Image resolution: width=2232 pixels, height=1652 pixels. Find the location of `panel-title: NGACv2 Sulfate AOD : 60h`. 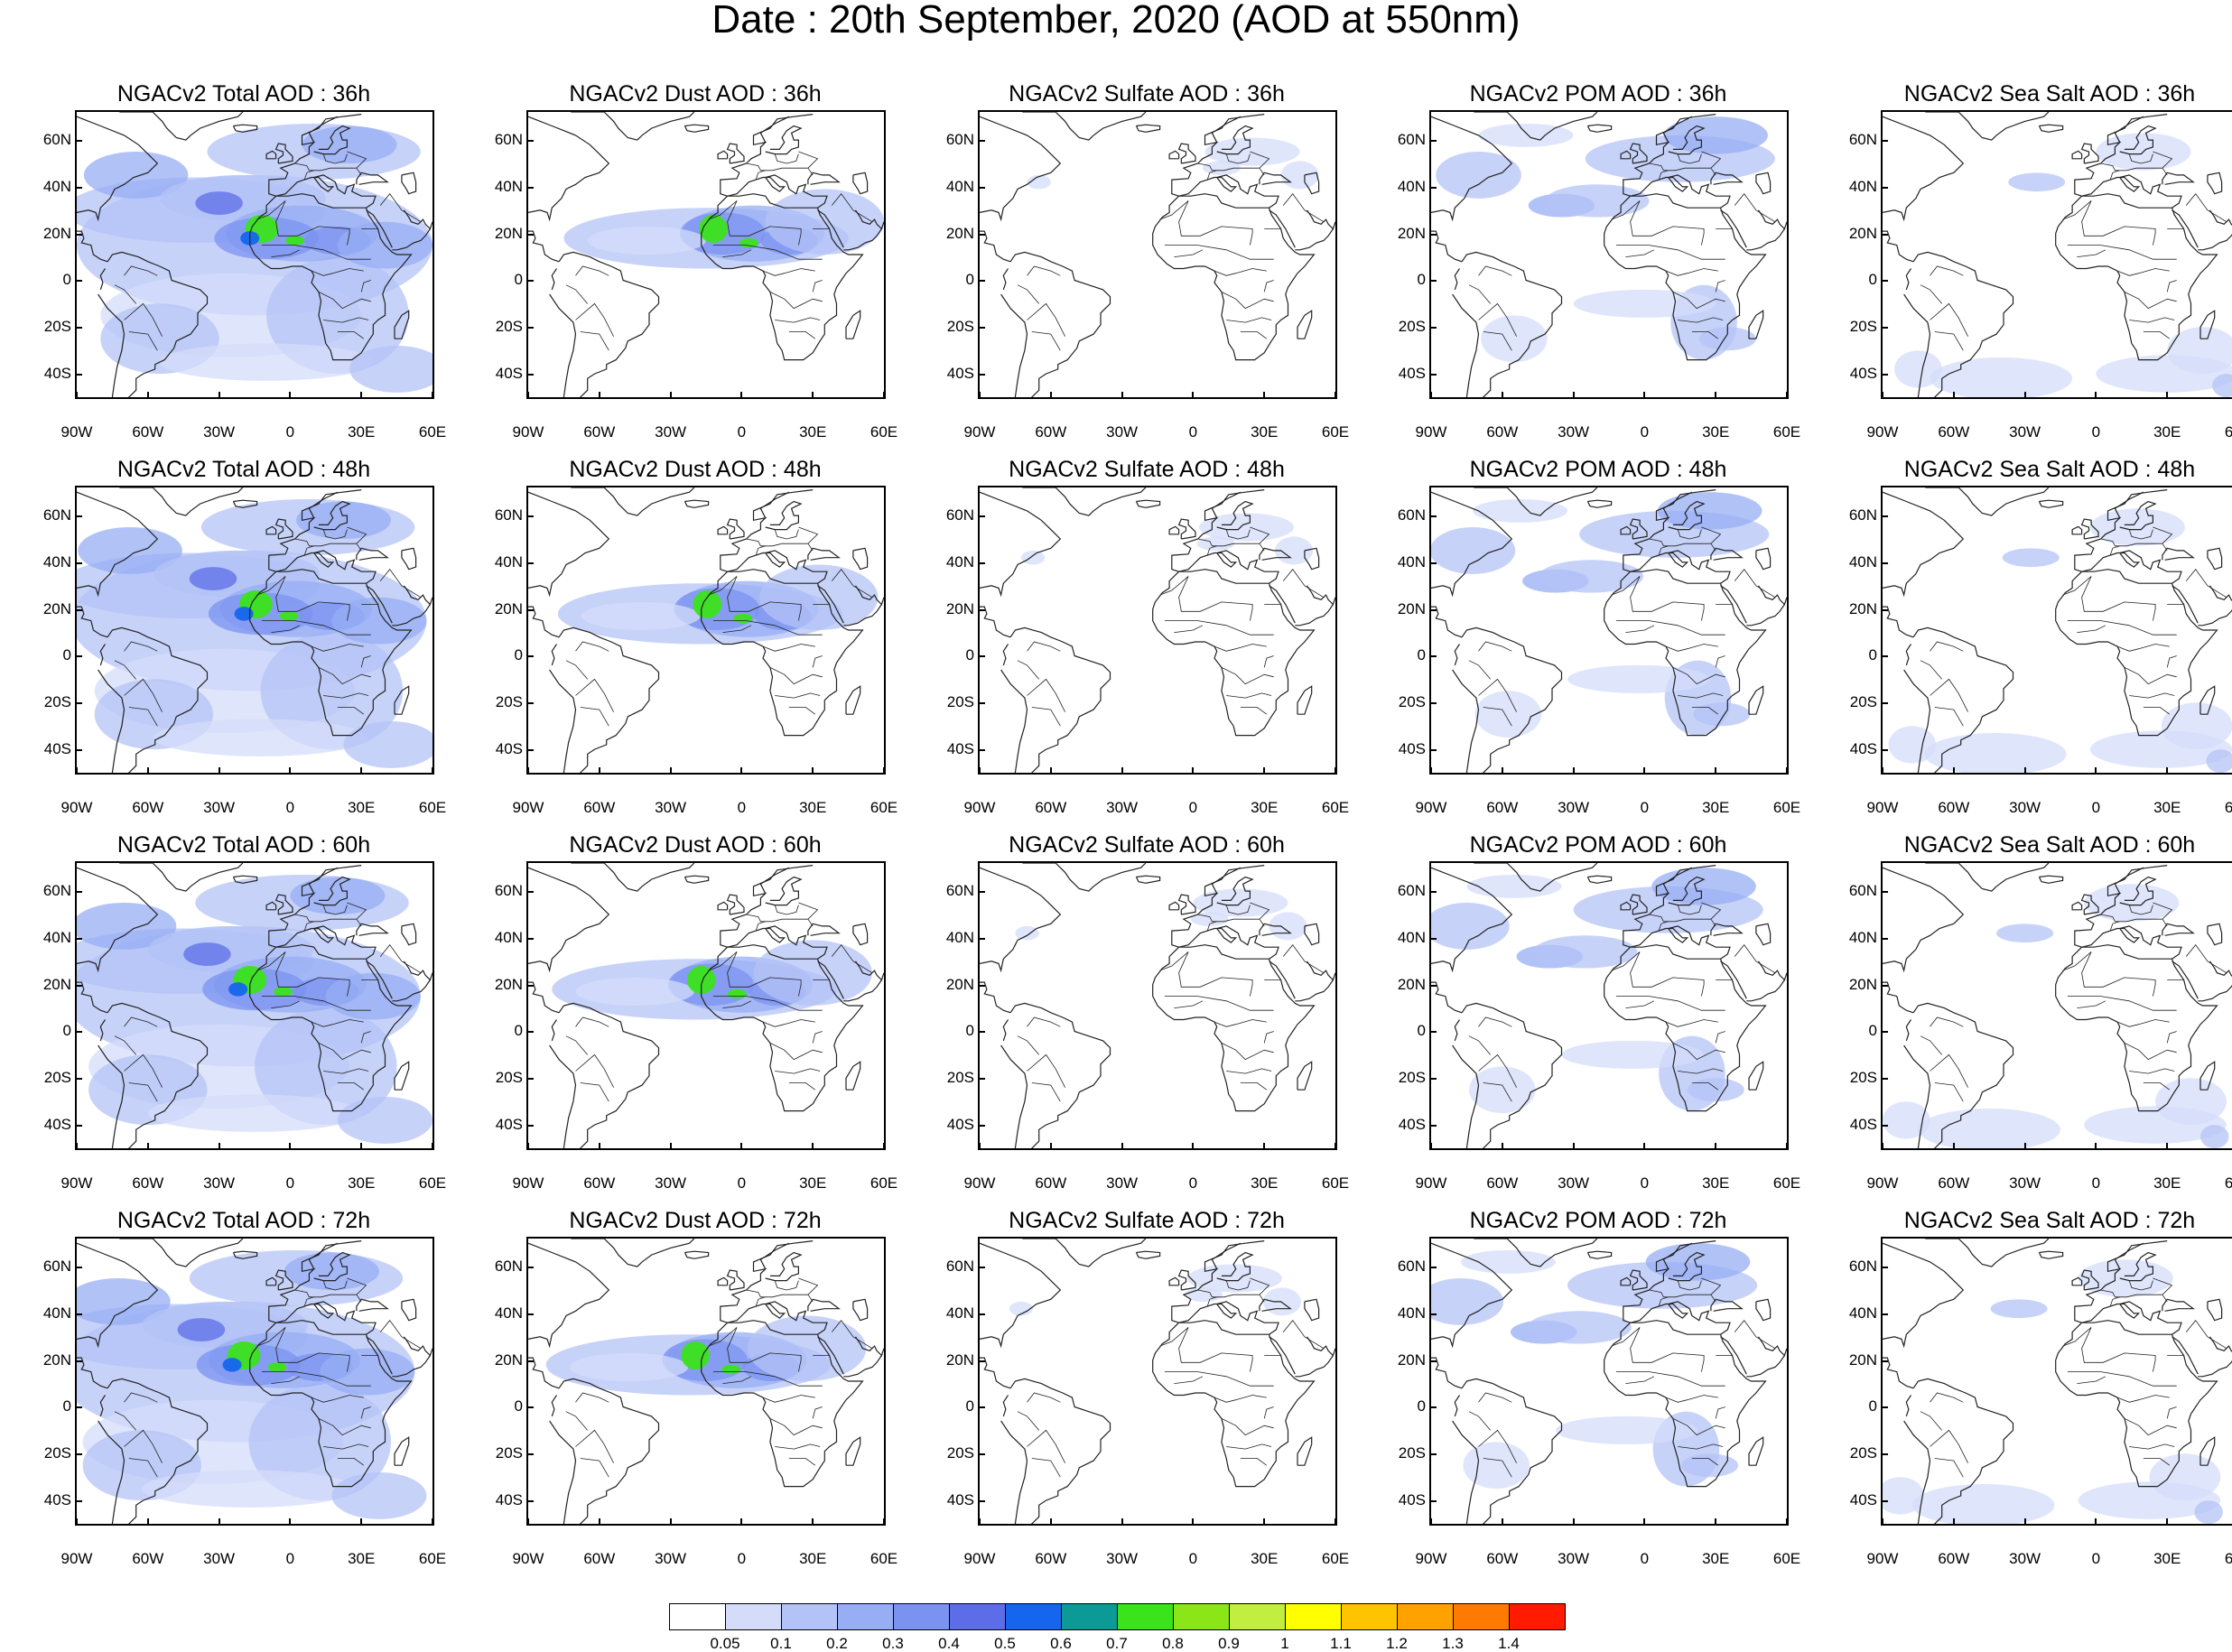

panel-title: NGACv2 Sulfate AOD : 60h is located at coordinates (1147, 845).